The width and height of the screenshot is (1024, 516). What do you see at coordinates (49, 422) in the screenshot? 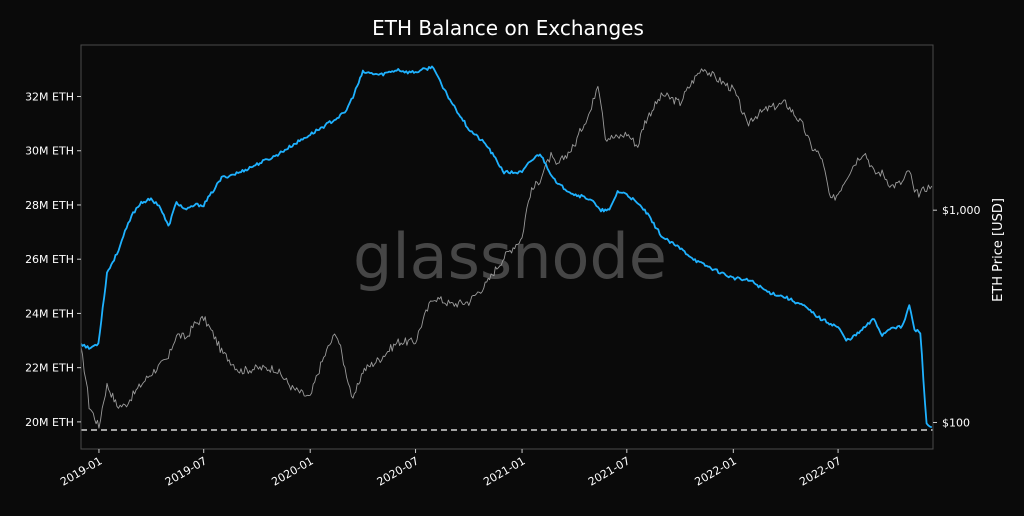
I see `y-tick-left-label: 20M ETH` at bounding box center [49, 422].